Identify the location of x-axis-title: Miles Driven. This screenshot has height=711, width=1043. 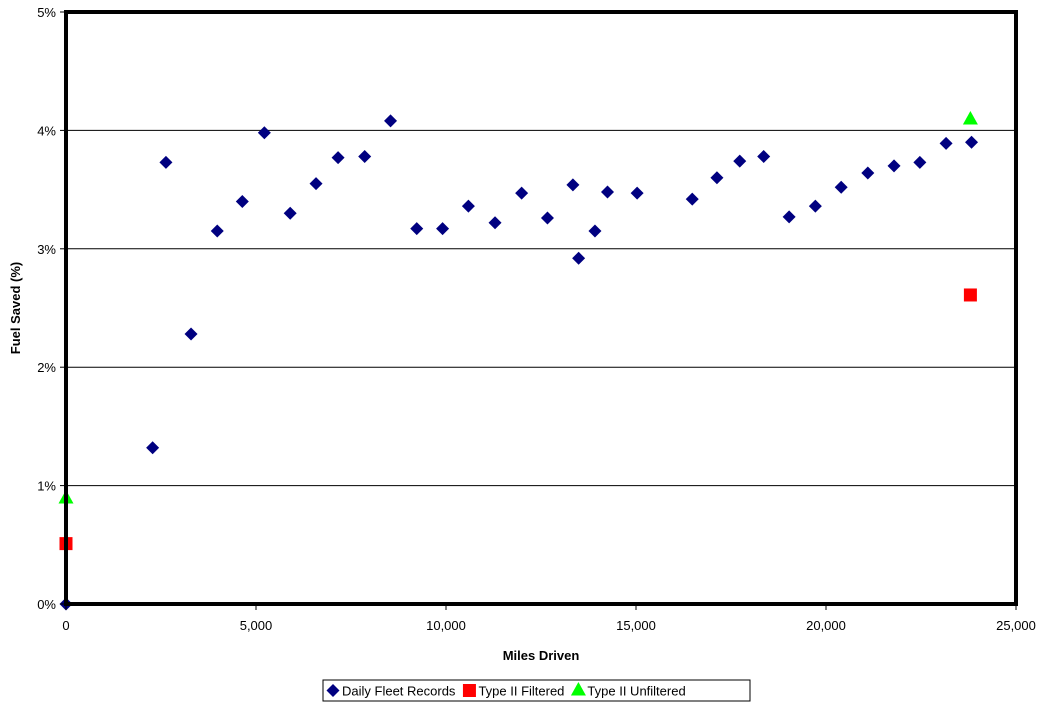
(541, 655).